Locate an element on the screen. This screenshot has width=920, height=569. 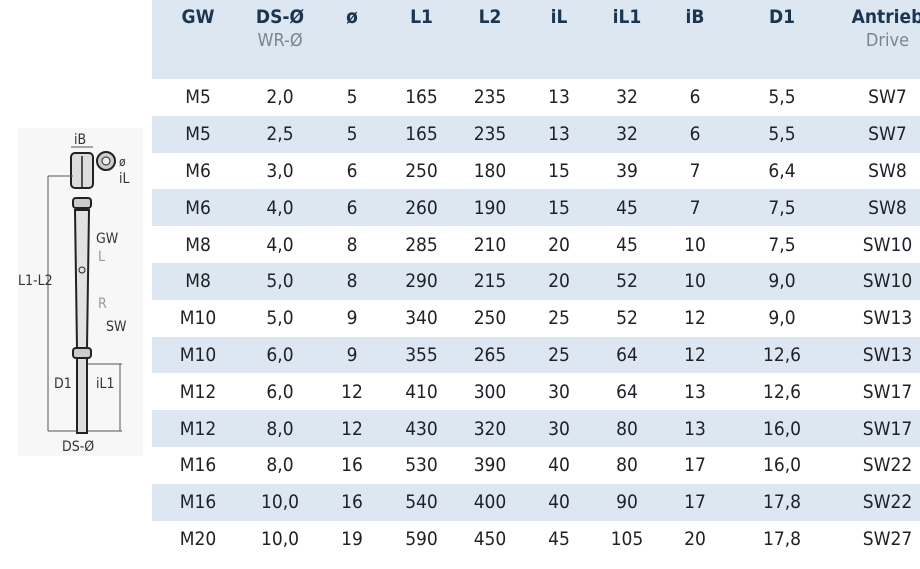
table-cell: 19 is located at coordinates (352, 539).